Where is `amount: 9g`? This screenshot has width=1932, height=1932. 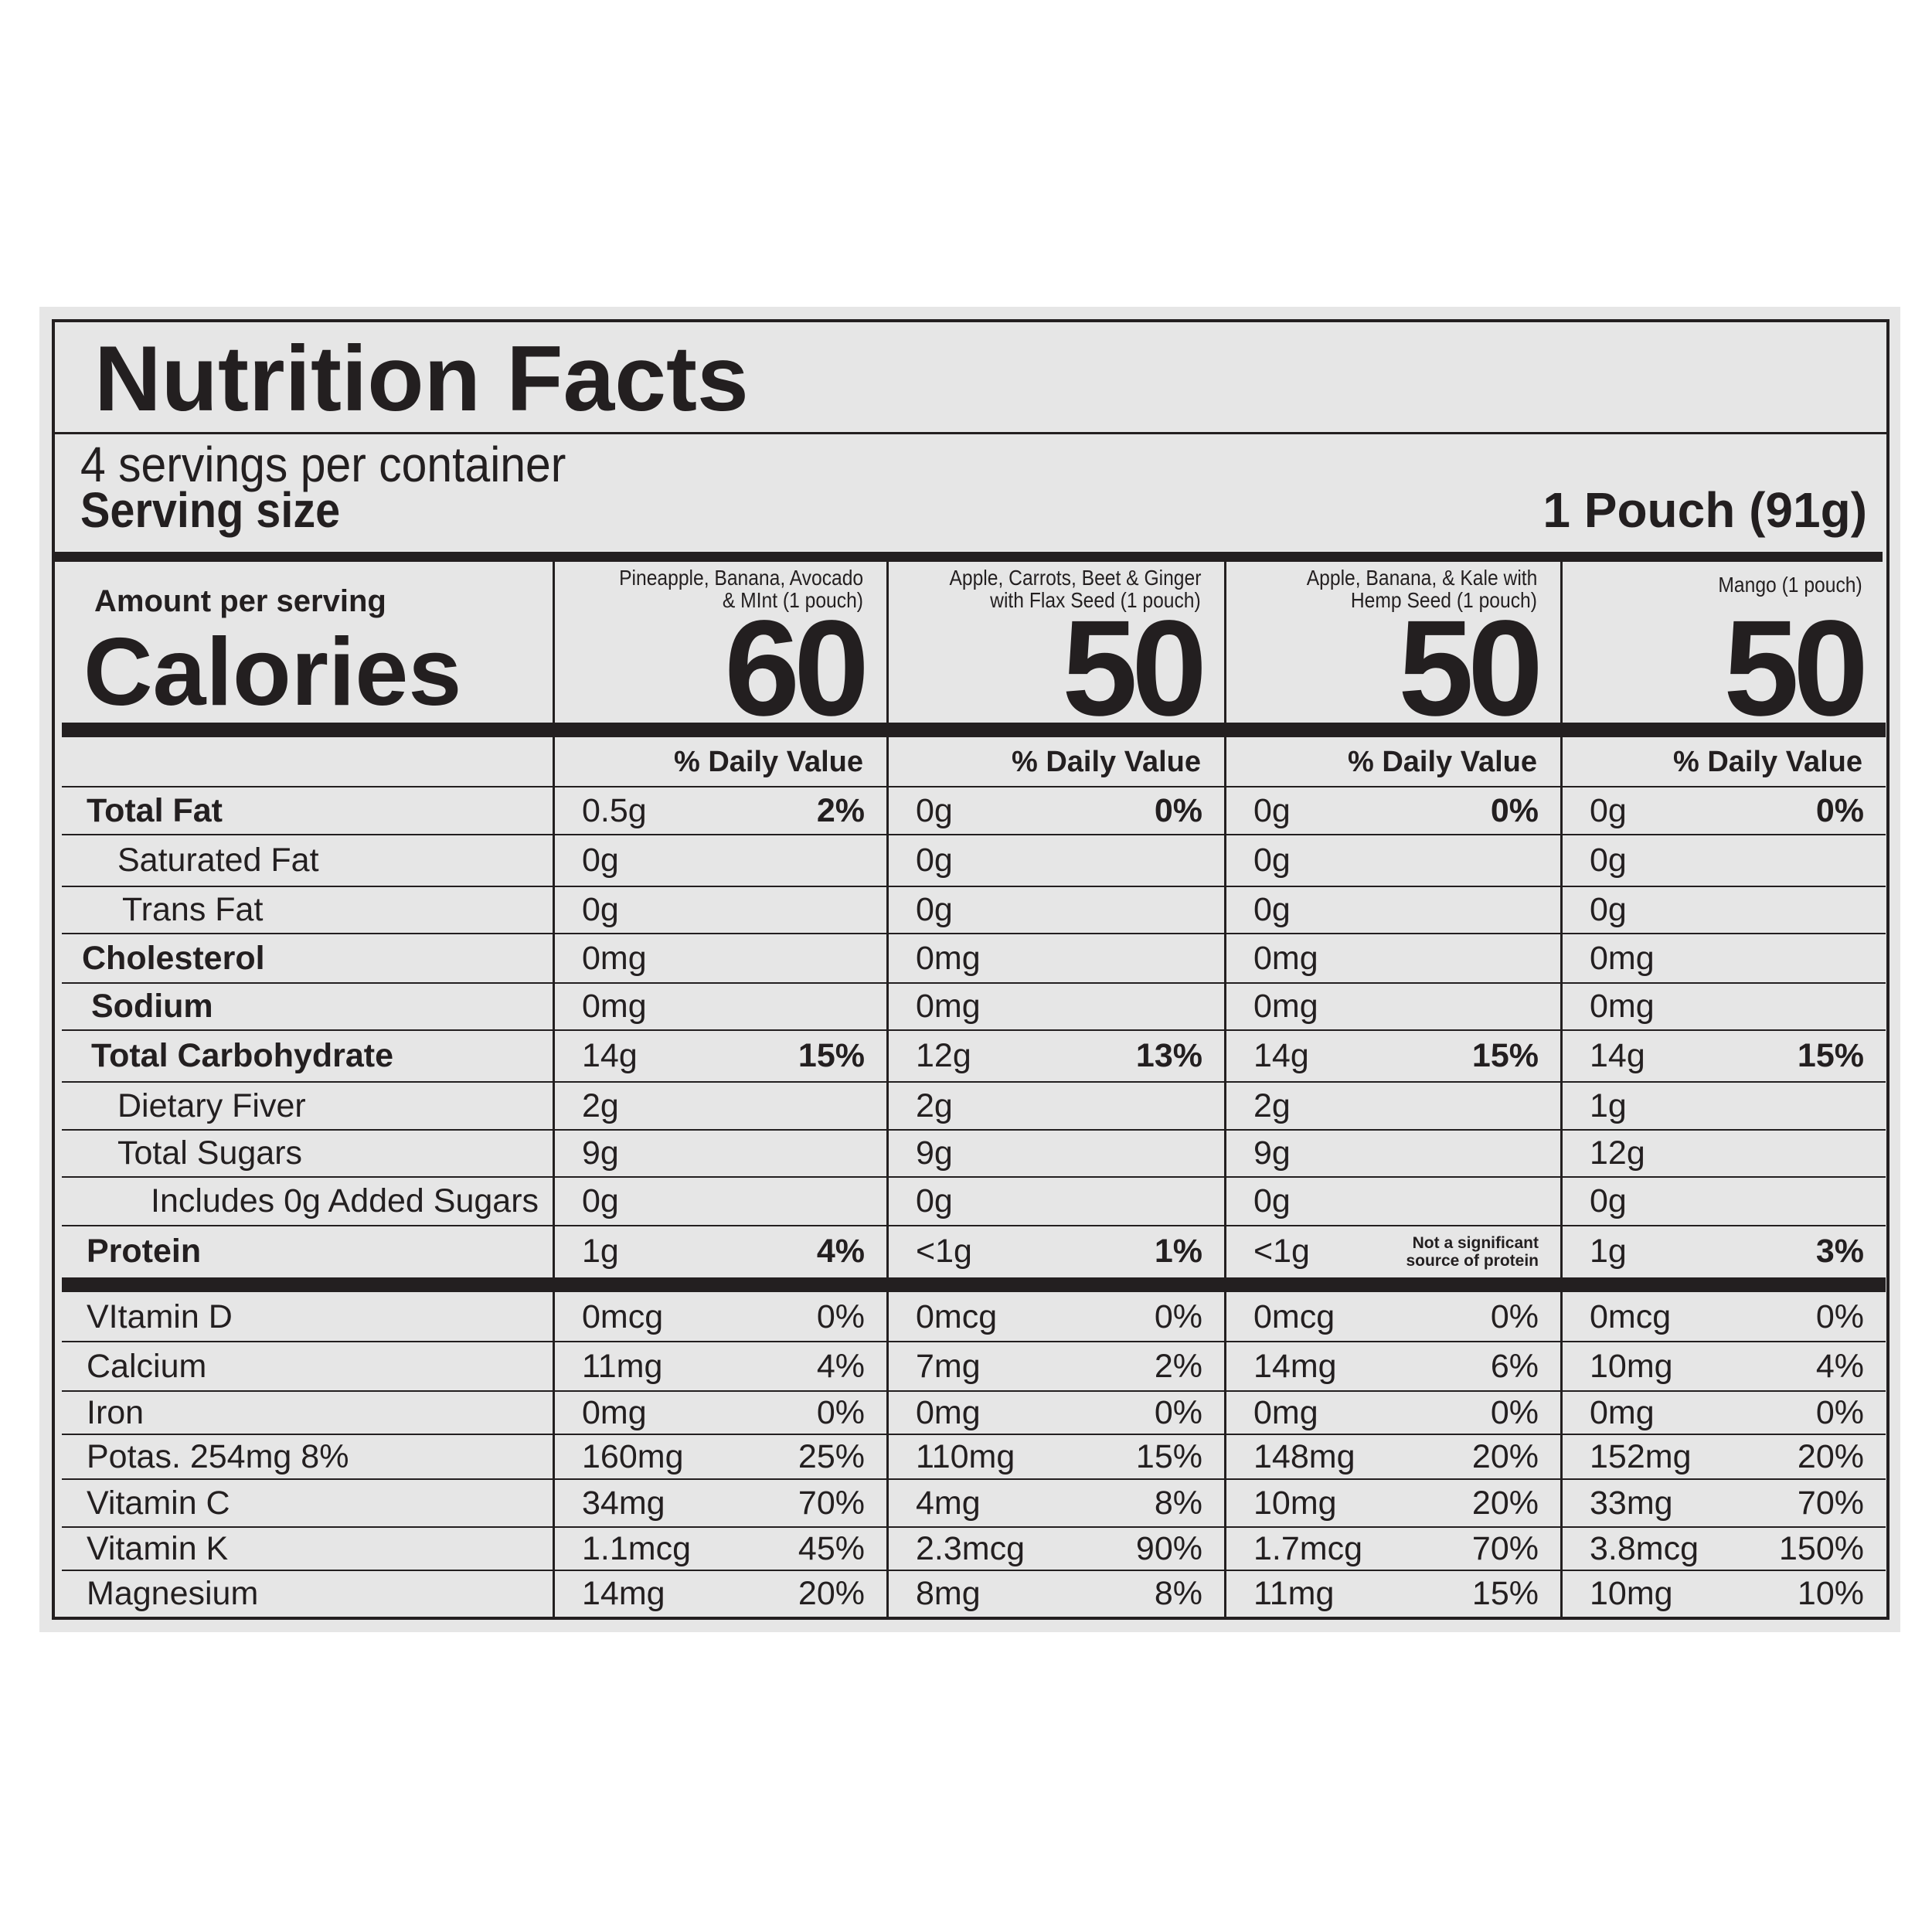
amount: 9g is located at coordinates (600, 1153).